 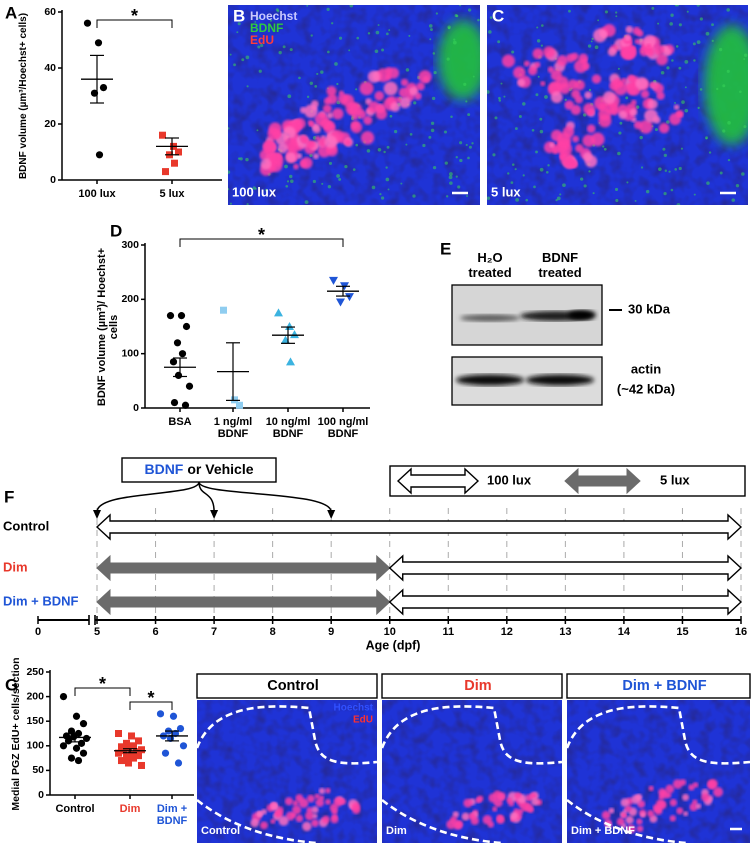 I want to click on panel-letter: B, so click(x=239, y=15).